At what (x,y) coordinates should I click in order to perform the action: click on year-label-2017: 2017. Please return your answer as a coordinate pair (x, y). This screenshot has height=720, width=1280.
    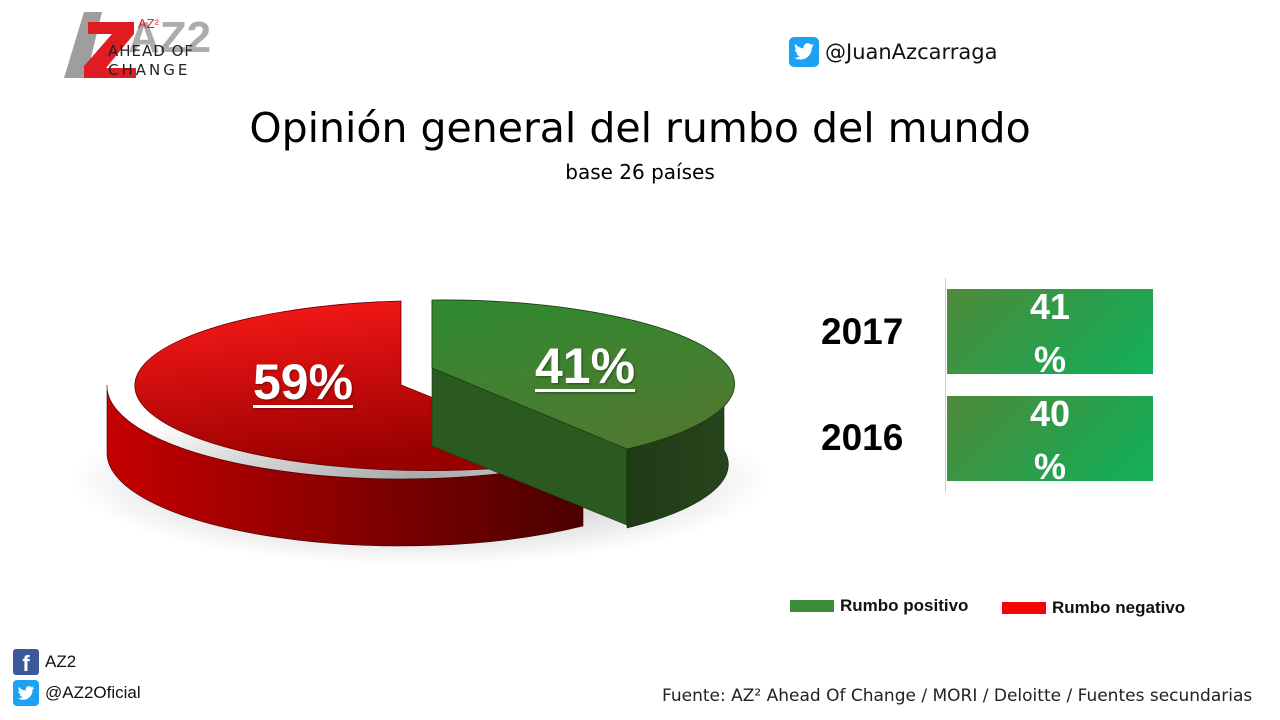
    Looking at the image, I should click on (862, 331).